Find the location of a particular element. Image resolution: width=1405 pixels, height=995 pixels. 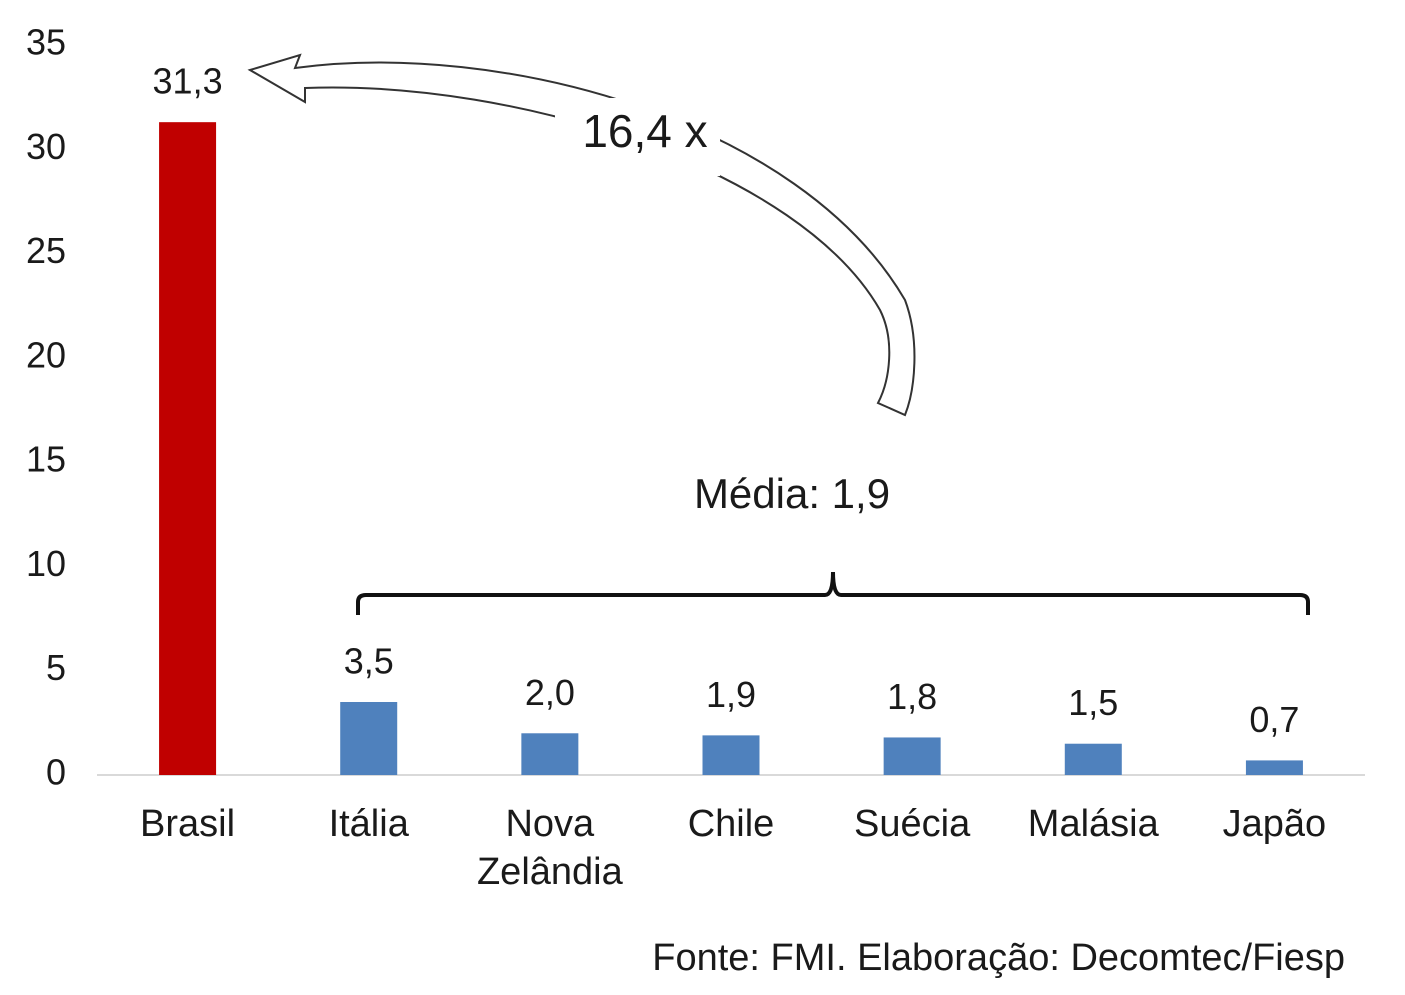

value-label: 1,8 is located at coordinates (912, 696).